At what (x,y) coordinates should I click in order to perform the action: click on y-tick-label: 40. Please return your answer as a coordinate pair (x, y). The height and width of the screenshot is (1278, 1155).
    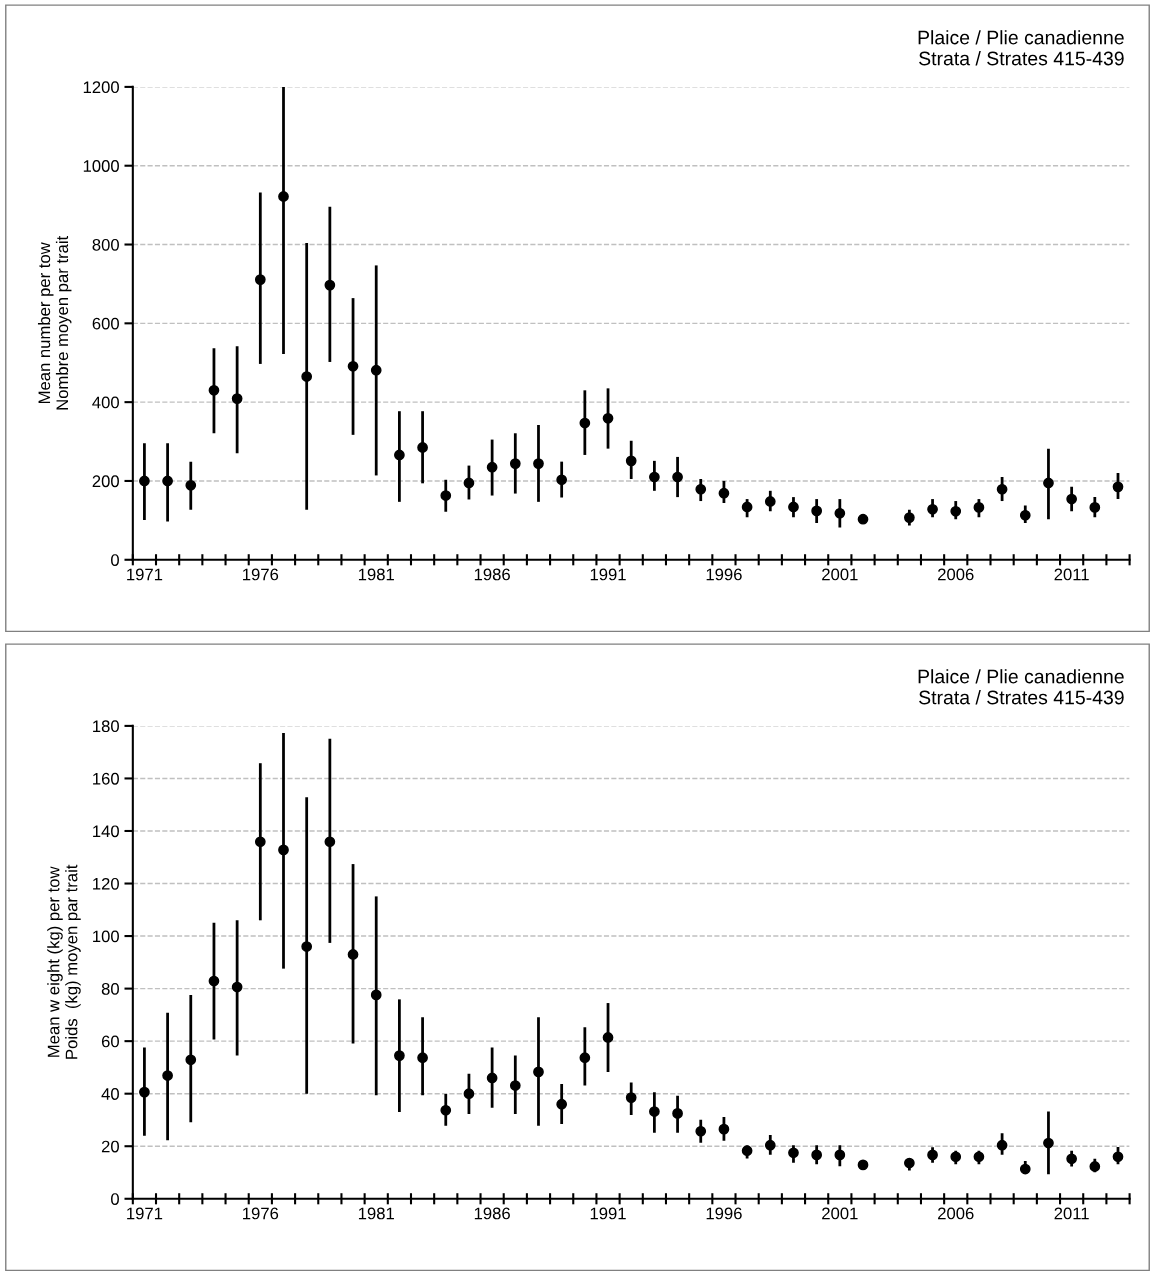
    Looking at the image, I should click on (110, 1094).